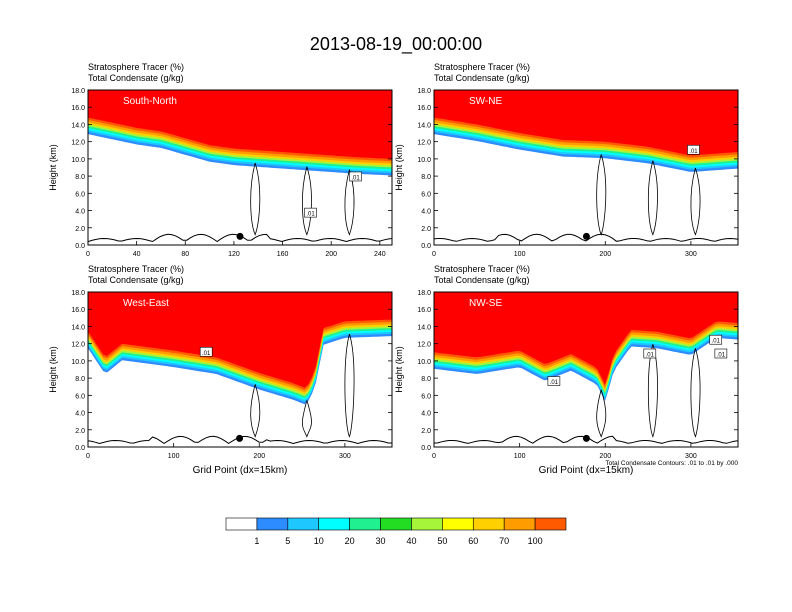  What do you see at coordinates (396, 44) in the screenshot?
I see `figure-title: 2013-08-19_00:00:00` at bounding box center [396, 44].